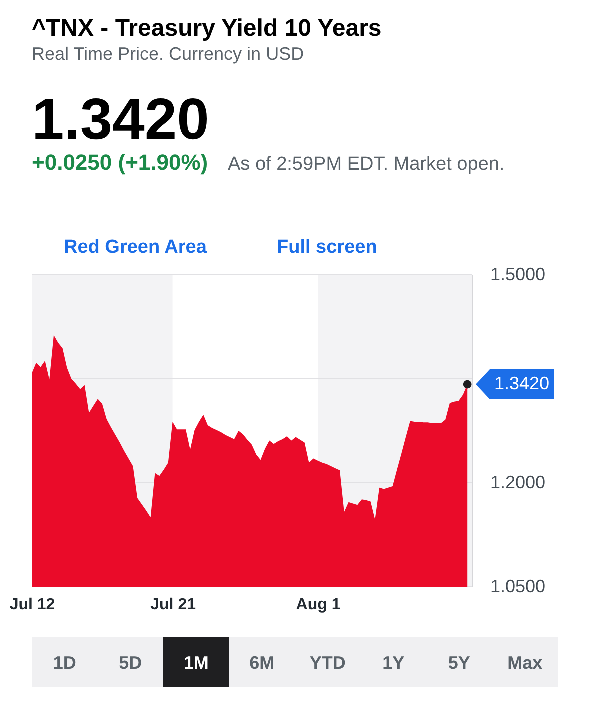  What do you see at coordinates (393, 663) in the screenshot?
I see `text: 1Y` at bounding box center [393, 663].